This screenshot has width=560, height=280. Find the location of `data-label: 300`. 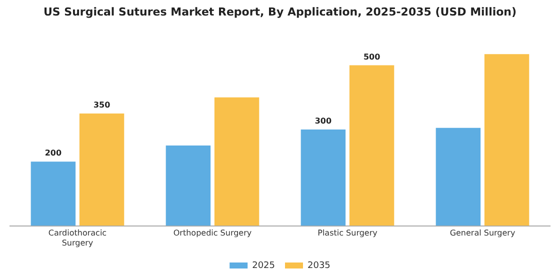

data-label: 300 is located at coordinates (323, 121).